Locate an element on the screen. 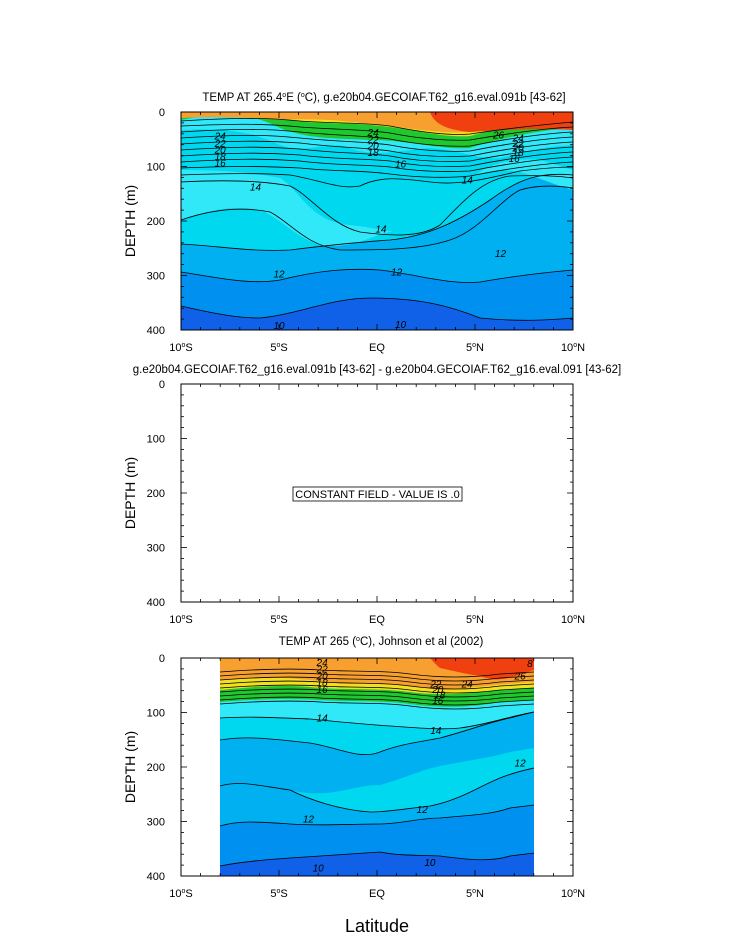 This screenshot has width=733, height=945. x-tick-label-bottom-0: 10oS is located at coordinates (181, 894).